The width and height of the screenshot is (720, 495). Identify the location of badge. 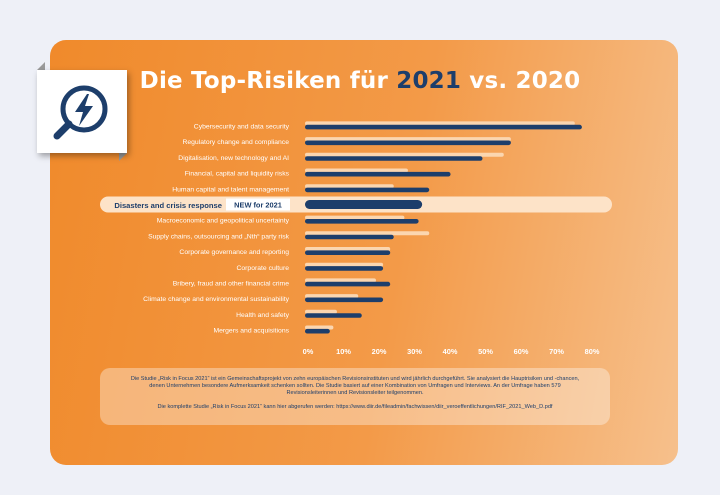
(82, 111).